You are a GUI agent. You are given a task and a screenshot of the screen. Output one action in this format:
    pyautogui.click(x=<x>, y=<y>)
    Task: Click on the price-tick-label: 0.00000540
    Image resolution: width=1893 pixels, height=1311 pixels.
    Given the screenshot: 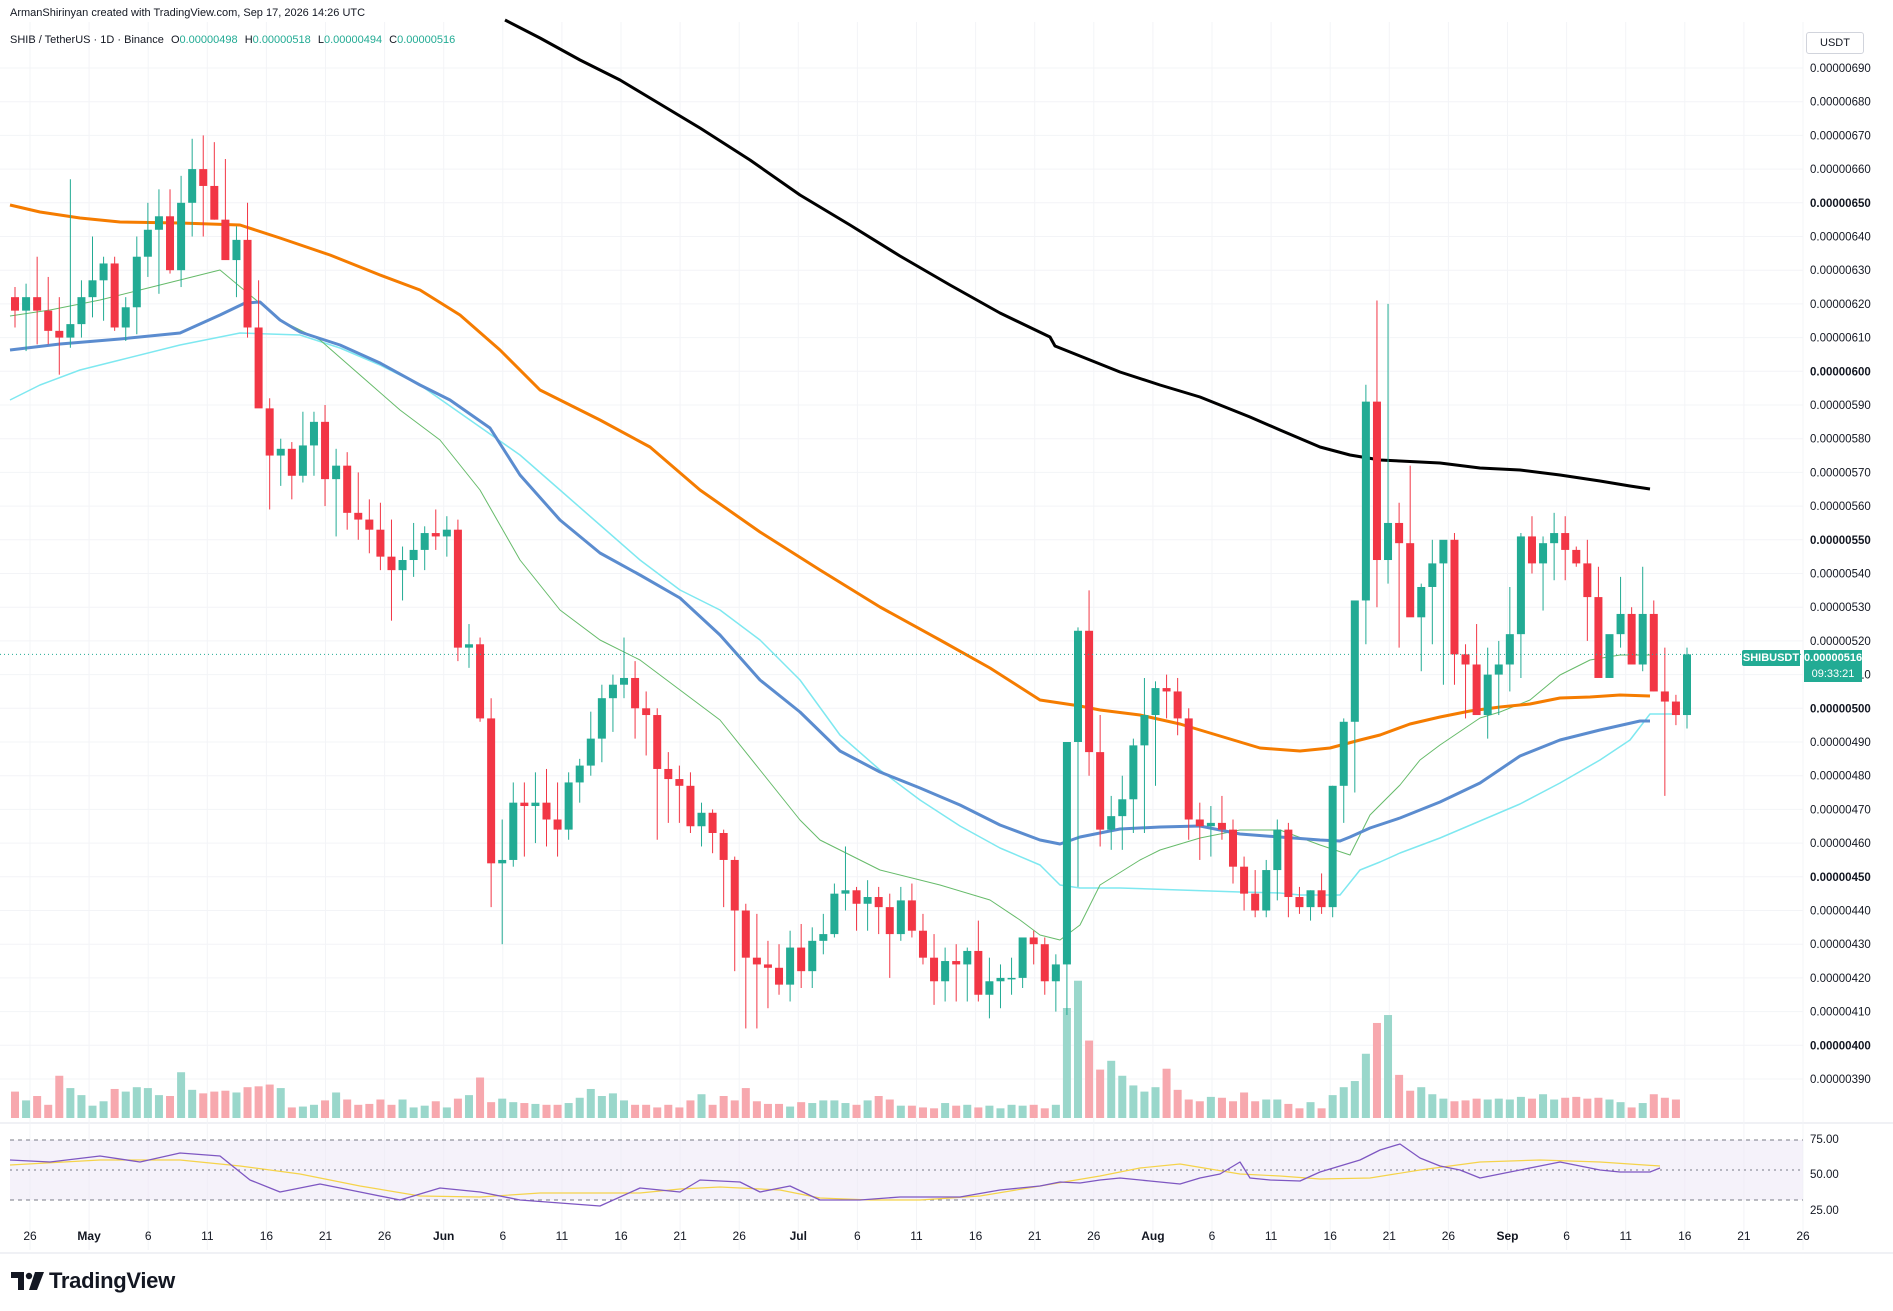 What is the action you would take?
    pyautogui.click(x=1840, y=575)
    